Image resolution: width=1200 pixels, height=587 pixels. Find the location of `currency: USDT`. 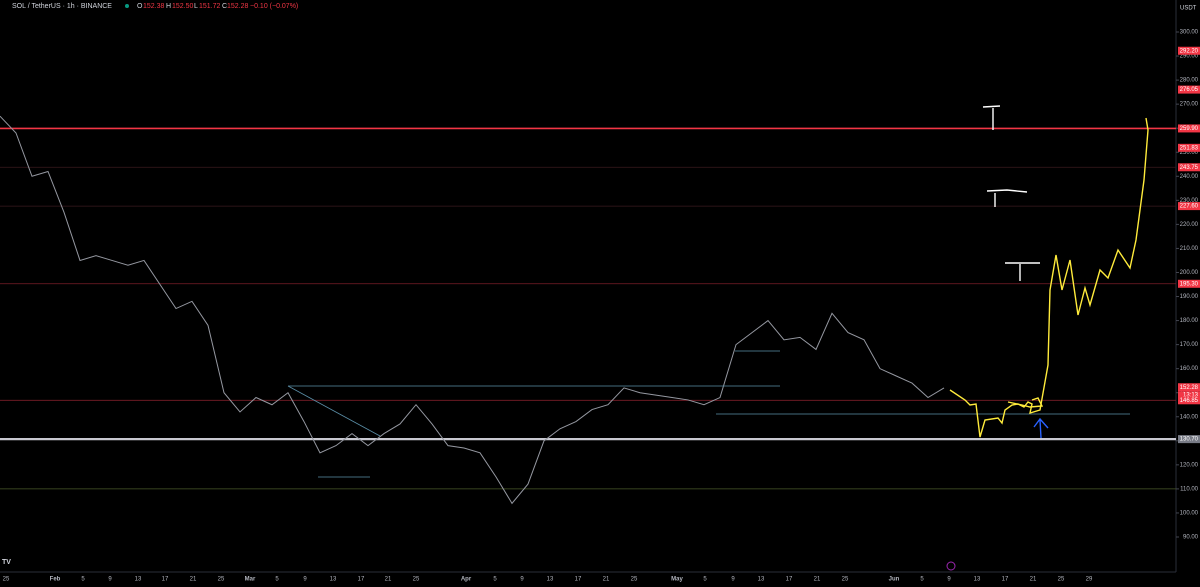

currency: USDT is located at coordinates (1188, 9).